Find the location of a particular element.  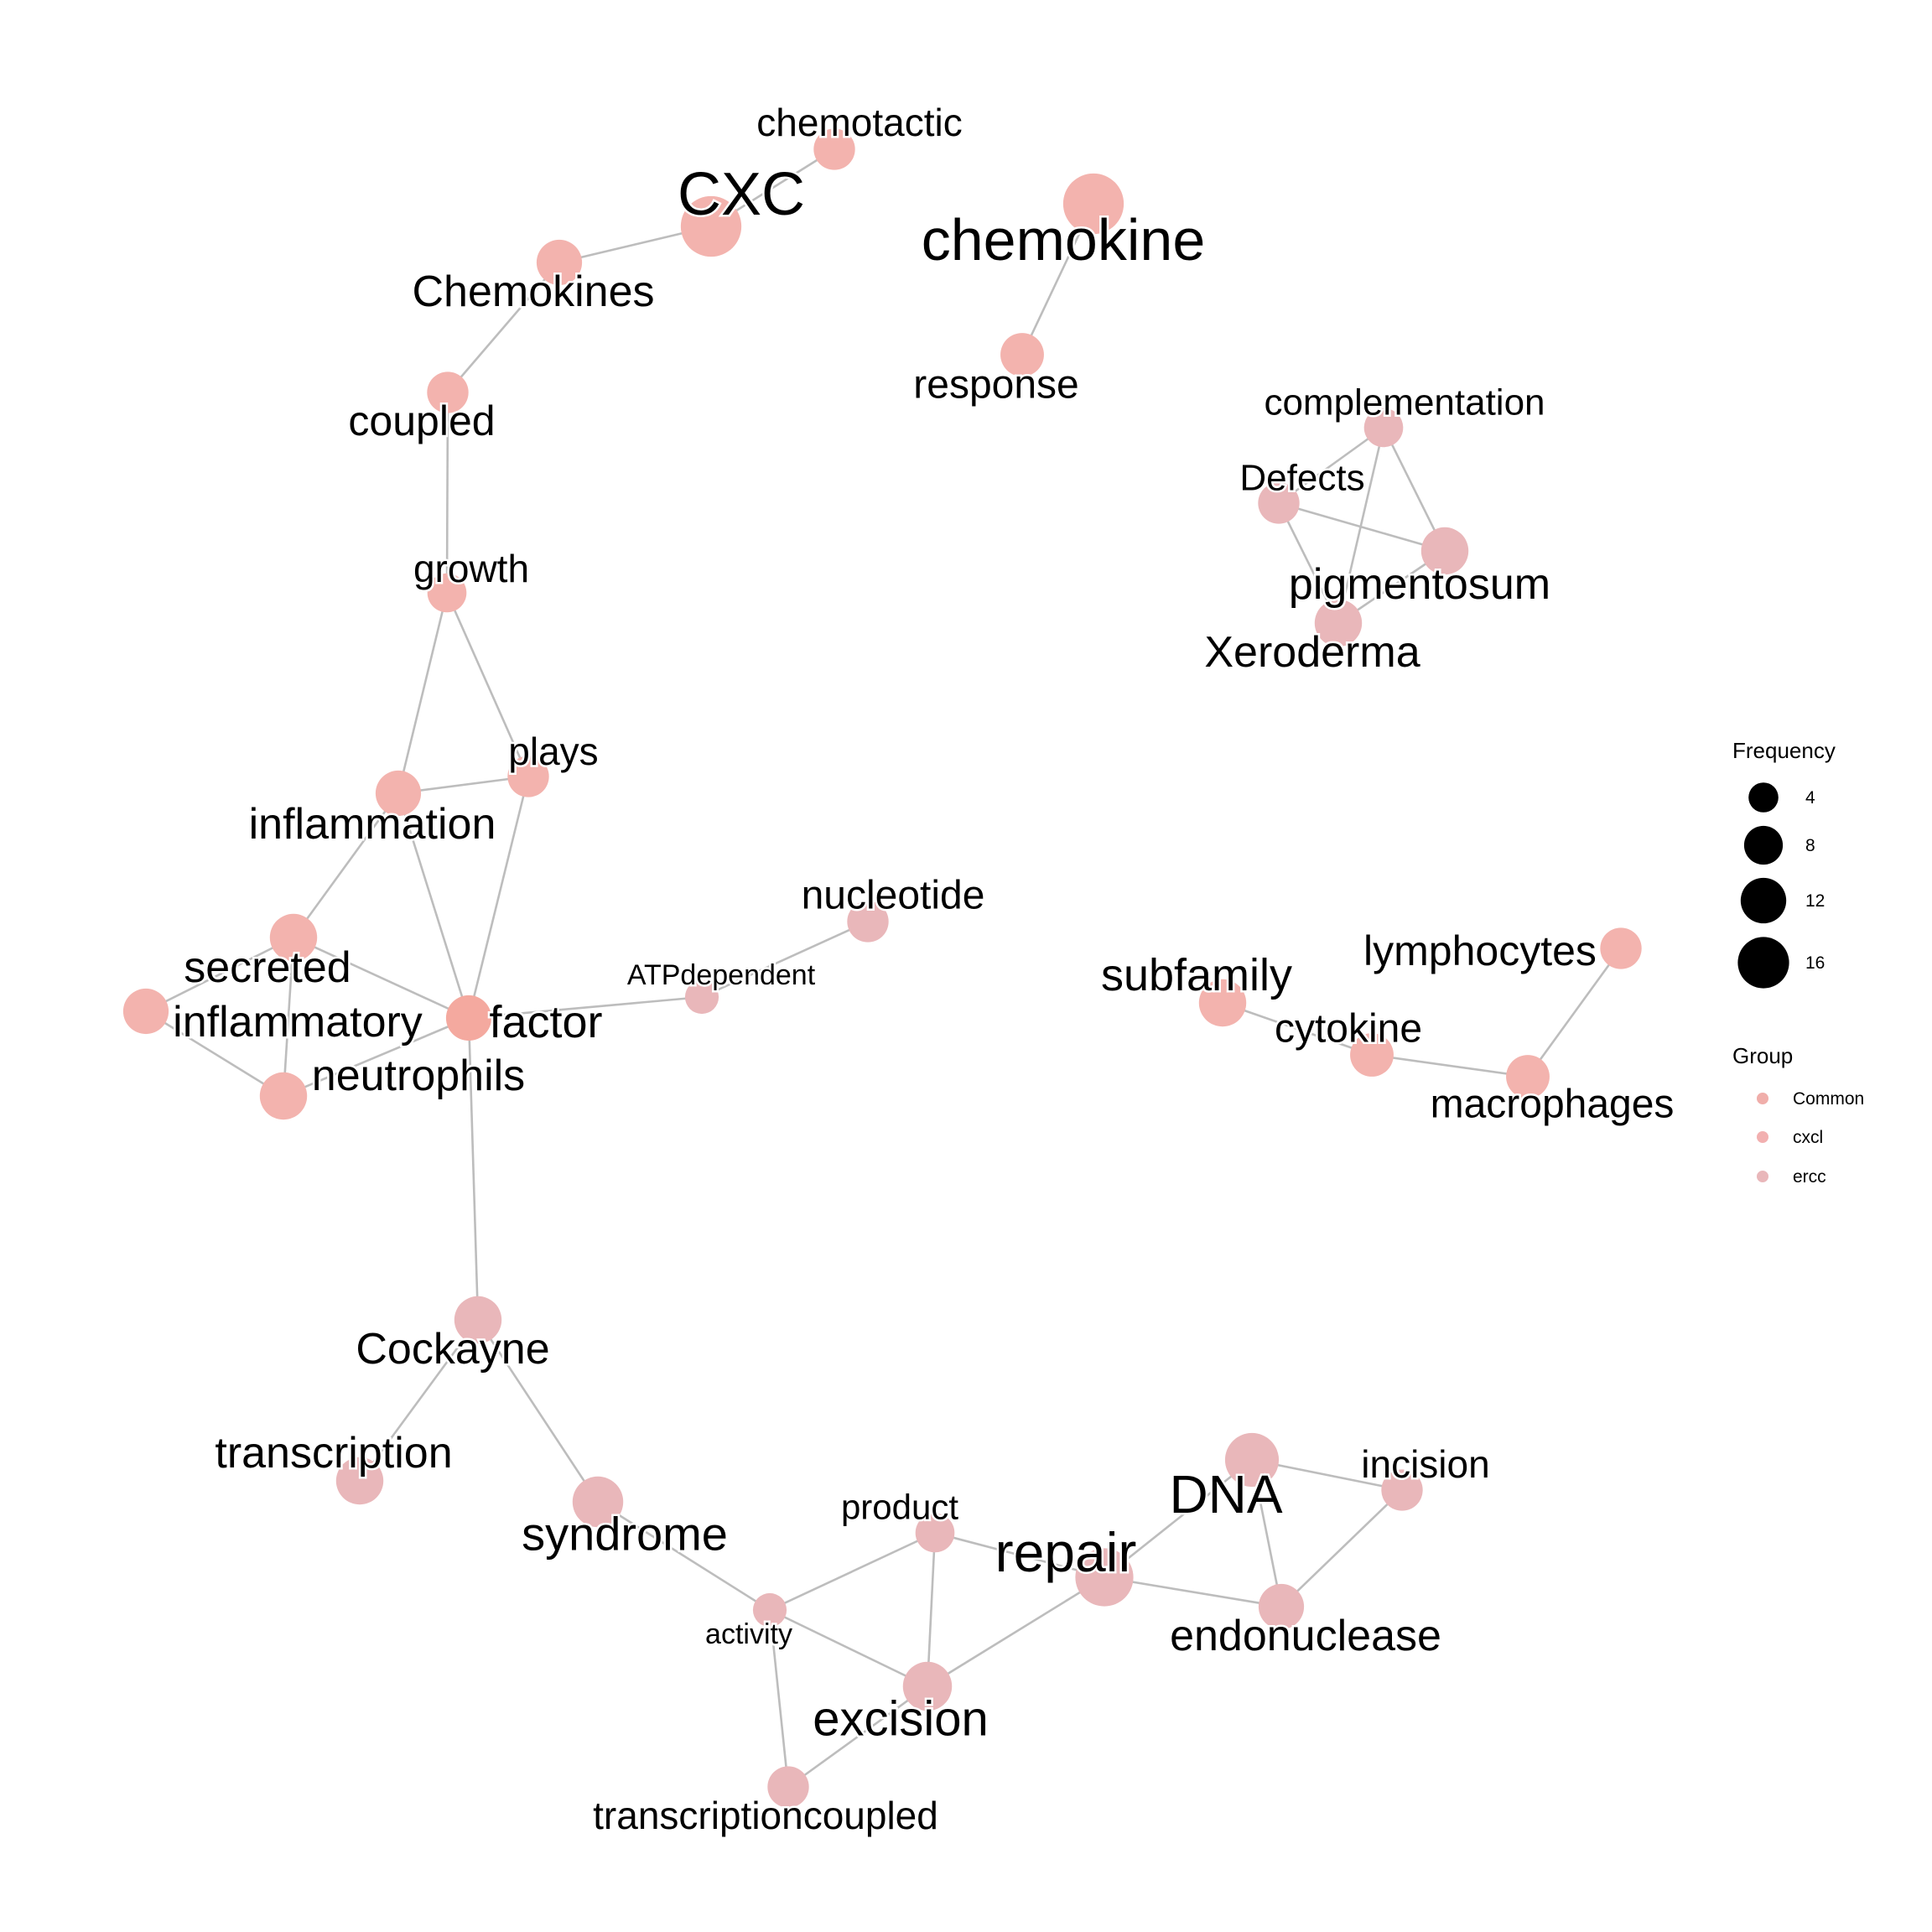

node-growth is located at coordinates (447, 593).